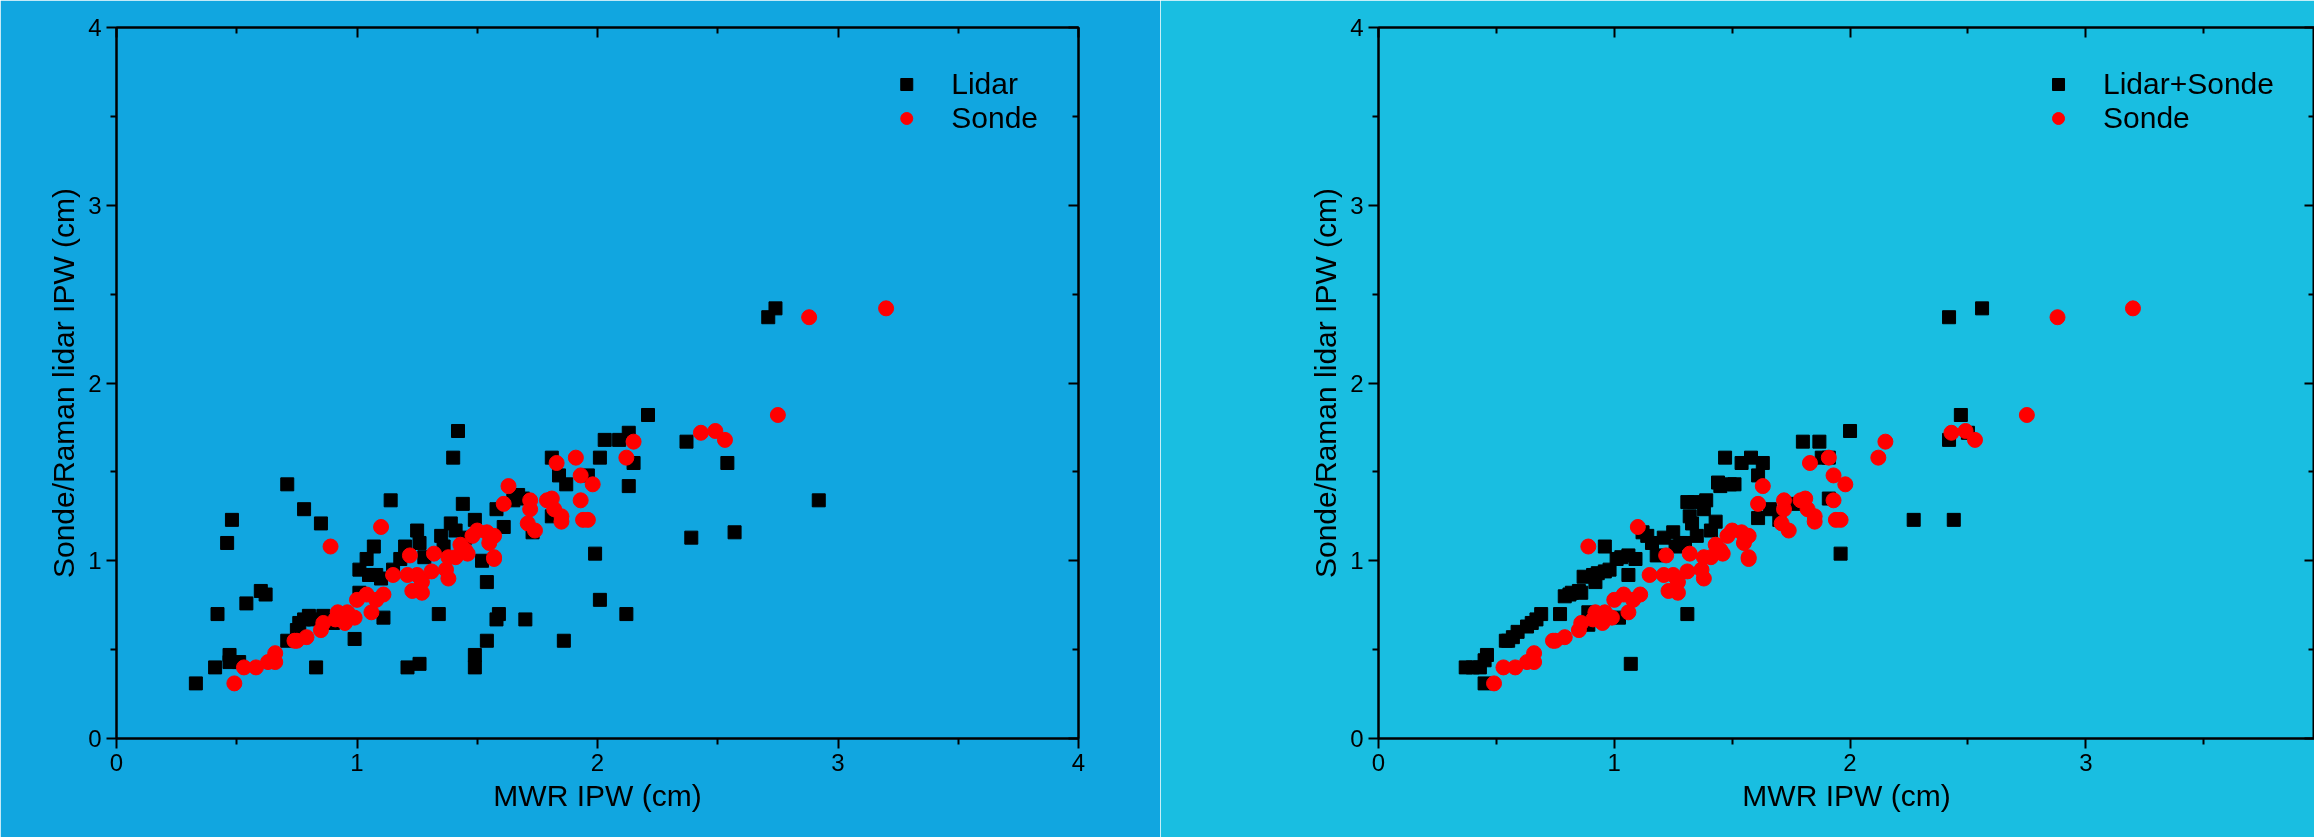  What do you see at coordinates (984, 84) in the screenshot?
I see `legend-label: Lidar` at bounding box center [984, 84].